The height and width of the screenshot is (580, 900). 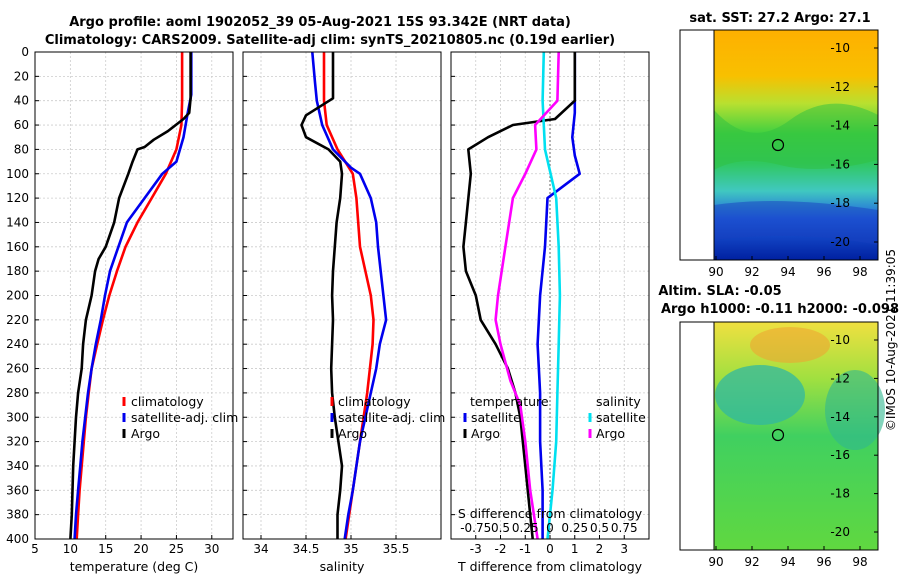 What do you see at coordinates (21, 125) in the screenshot?
I see `depth-tick-label: 60` at bounding box center [21, 125].